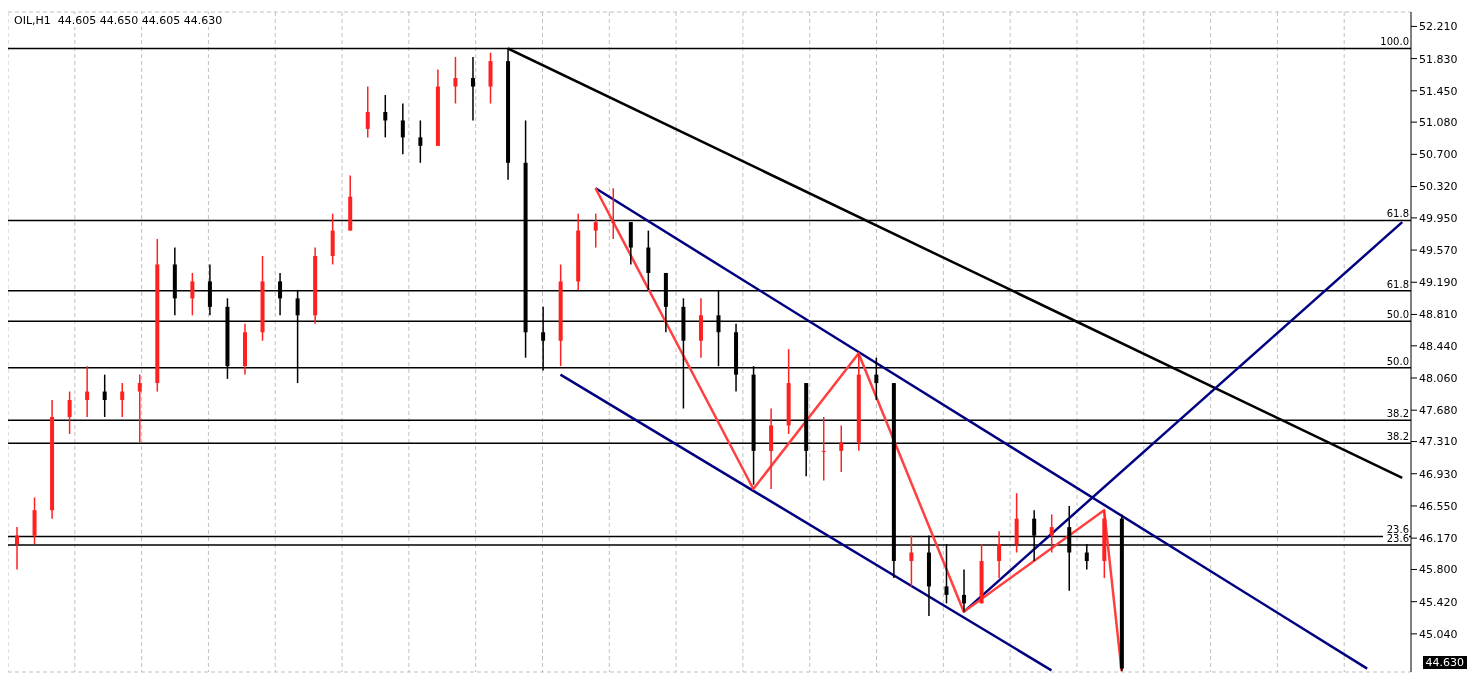 The width and height of the screenshot is (1481, 681). I want to click on y-tick-label: 48.060, so click(1438, 378).